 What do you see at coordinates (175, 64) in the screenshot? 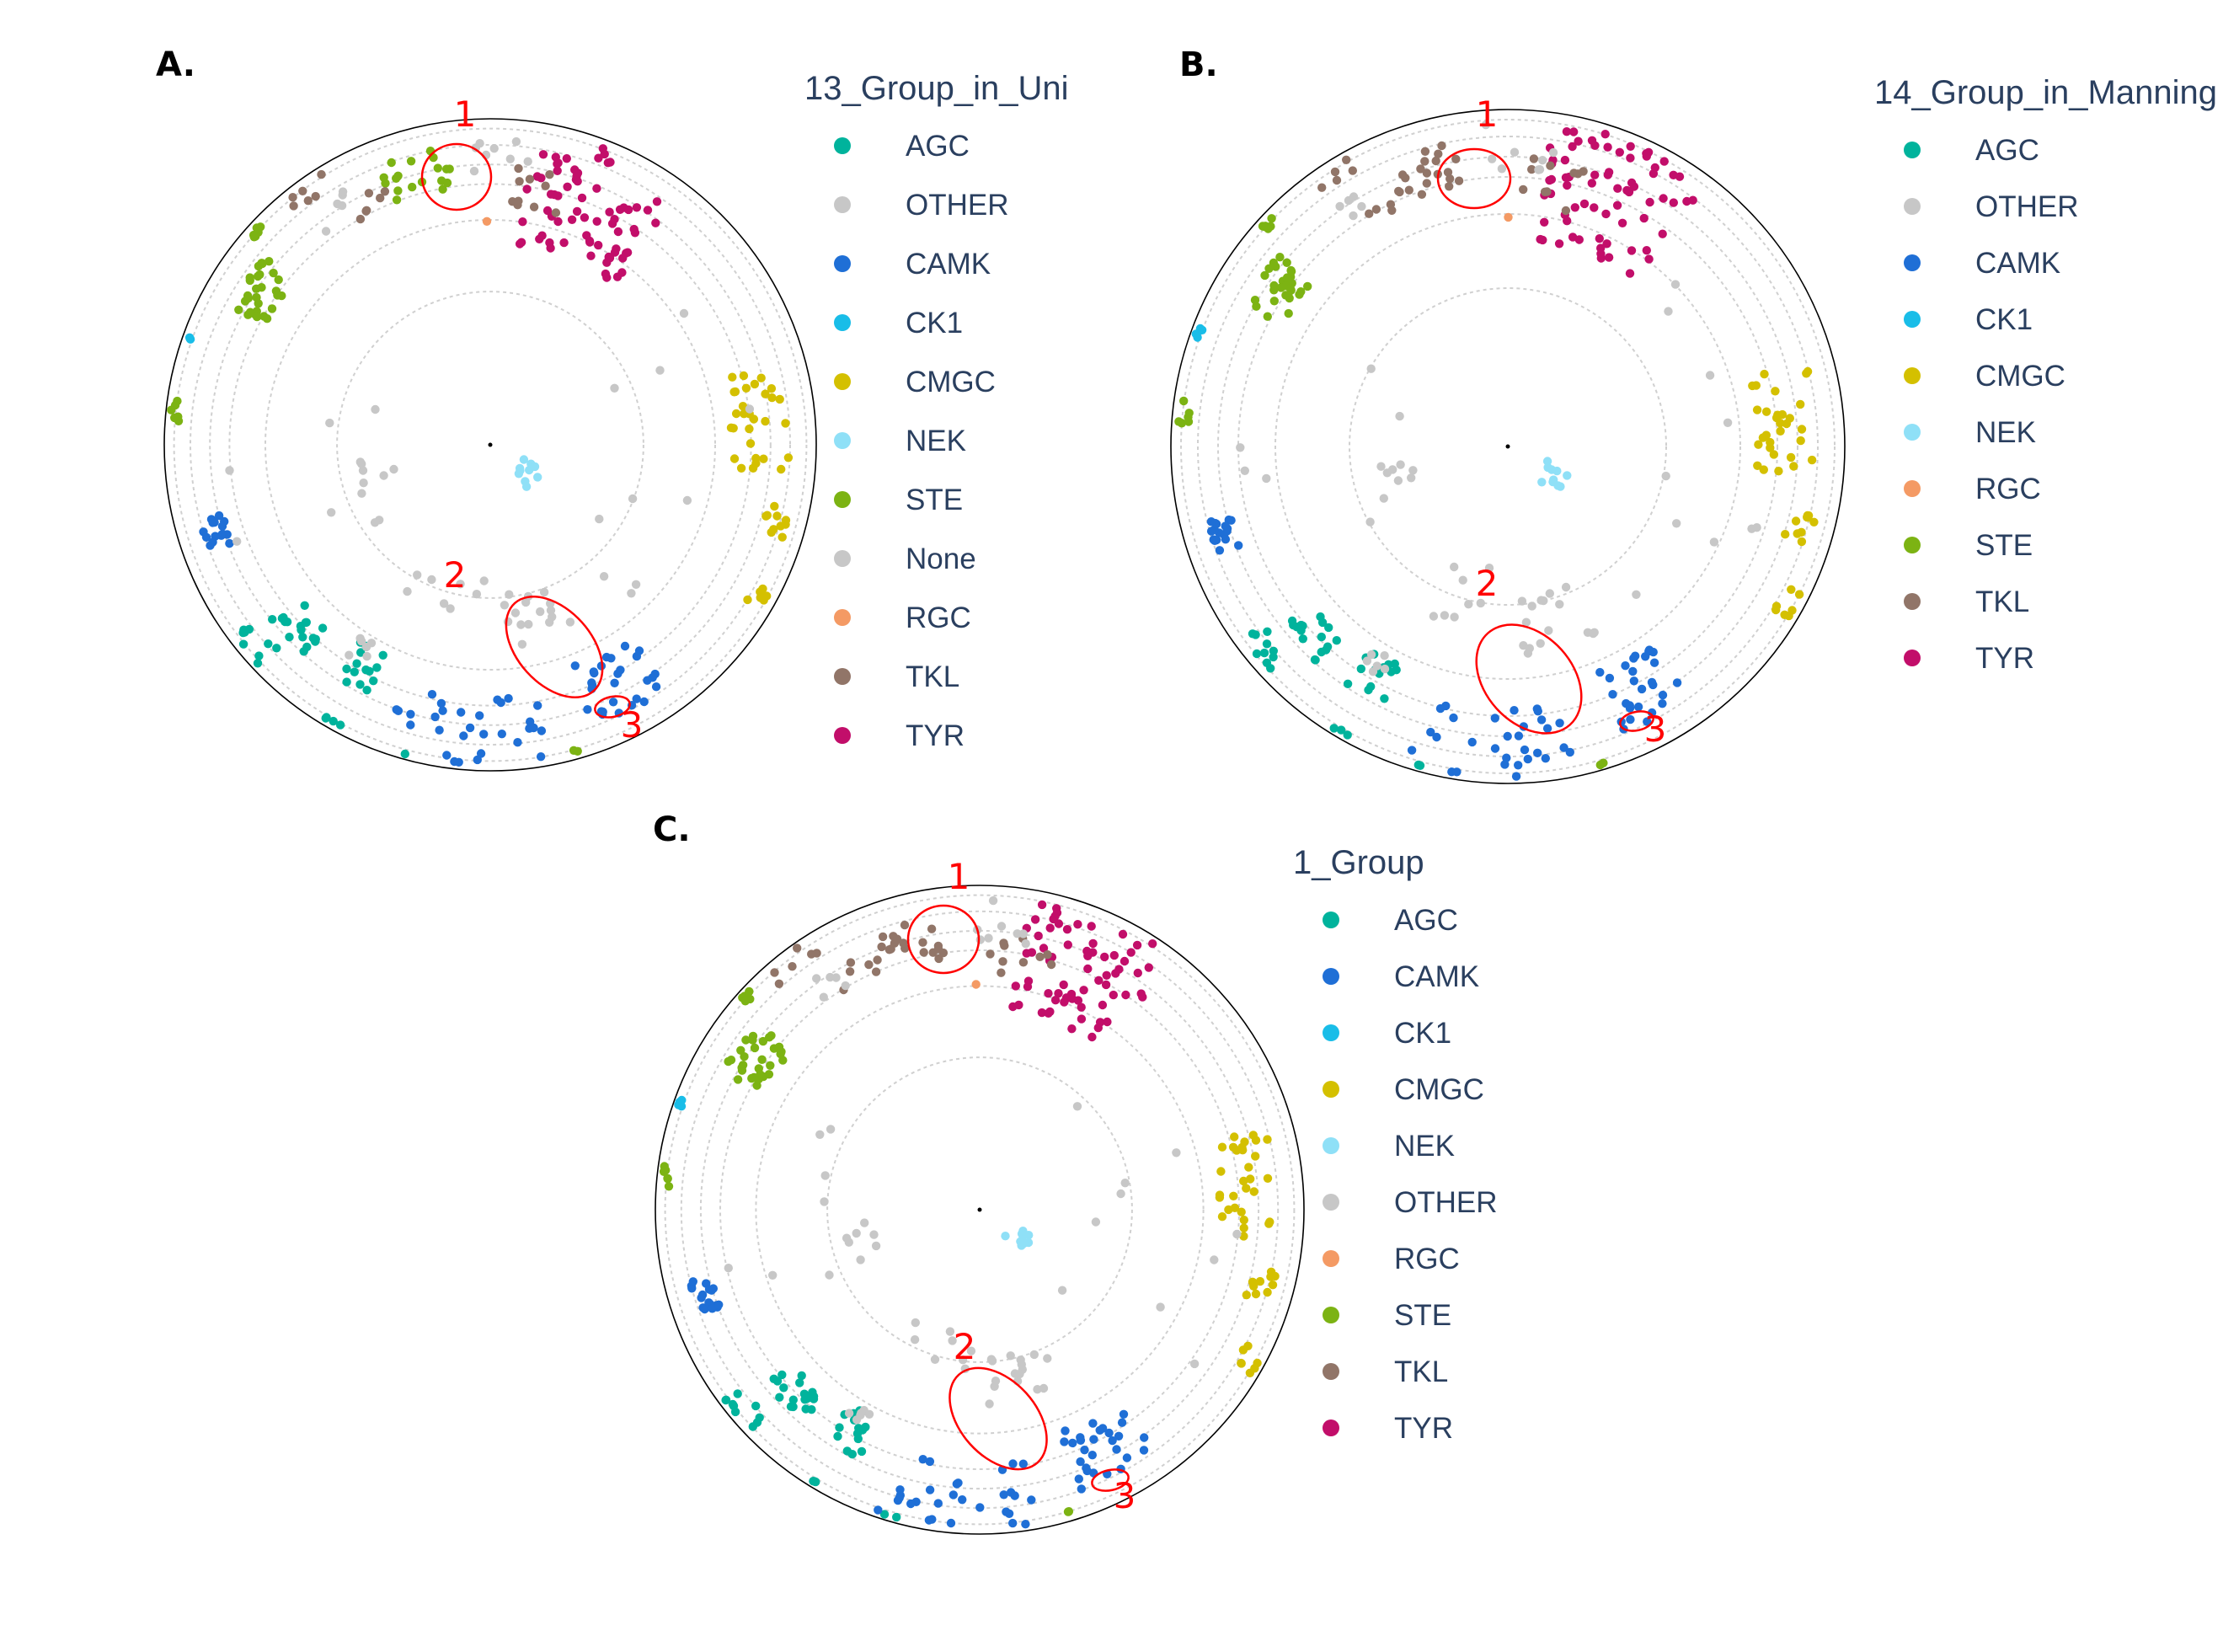
I see `panel-letter: A.` at bounding box center [175, 64].